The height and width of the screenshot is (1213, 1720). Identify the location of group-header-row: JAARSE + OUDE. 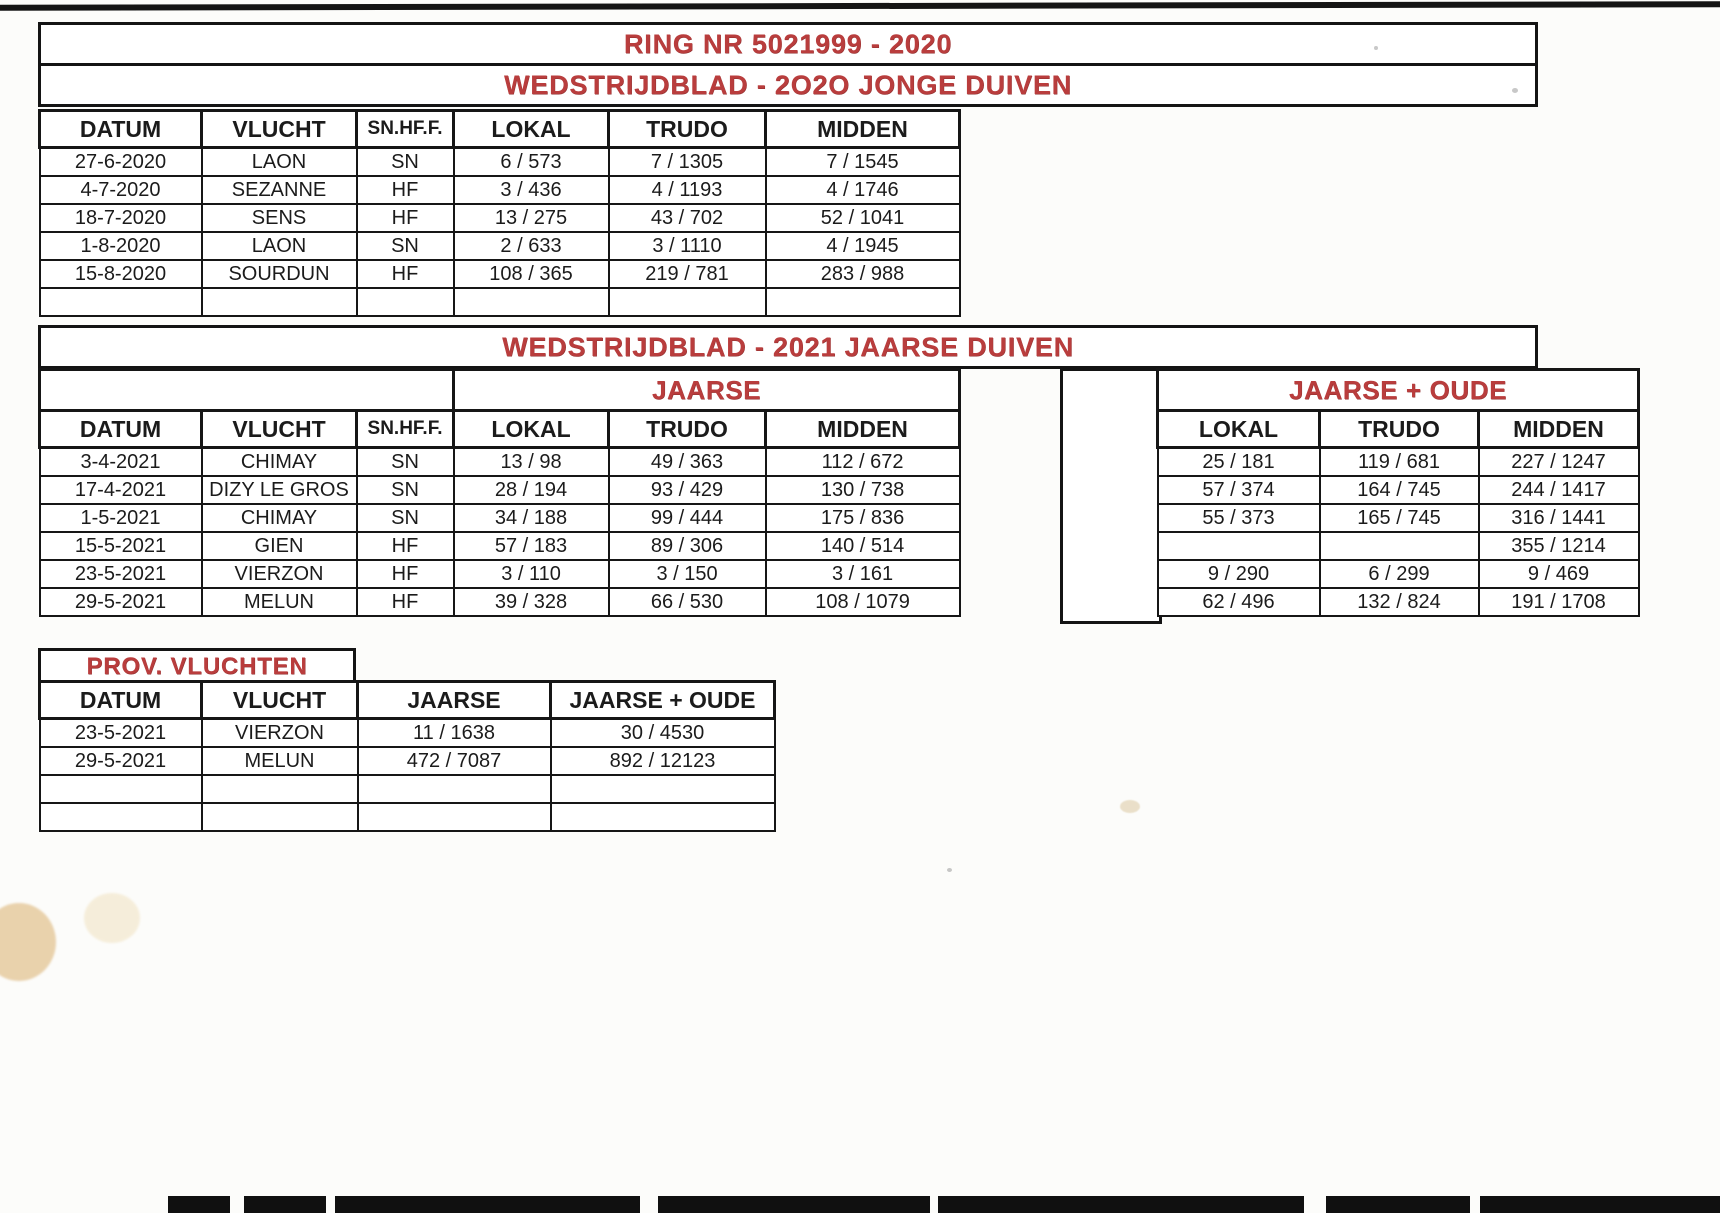
(1398, 390).